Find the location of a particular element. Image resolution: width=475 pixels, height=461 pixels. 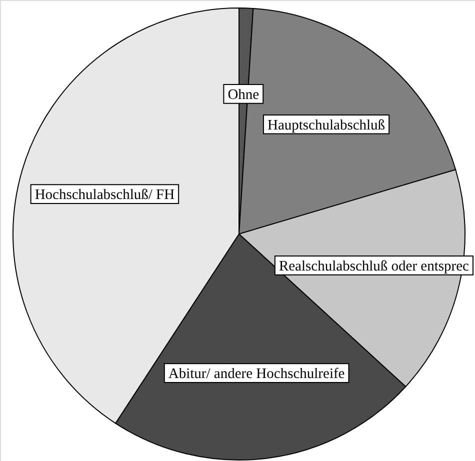

slice-label: Realschulabschluß oder entsprec is located at coordinates (373, 266).